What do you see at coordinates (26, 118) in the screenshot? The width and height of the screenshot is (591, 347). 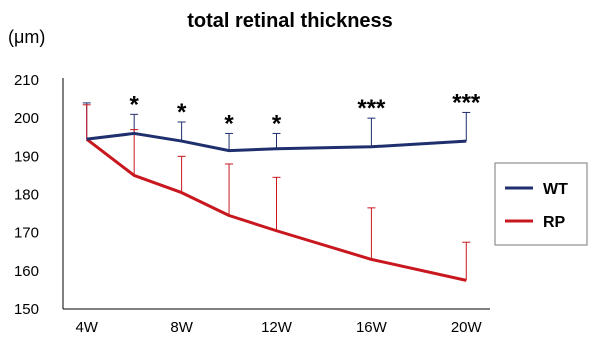 I see `y-tick-label-200: 200` at bounding box center [26, 118].